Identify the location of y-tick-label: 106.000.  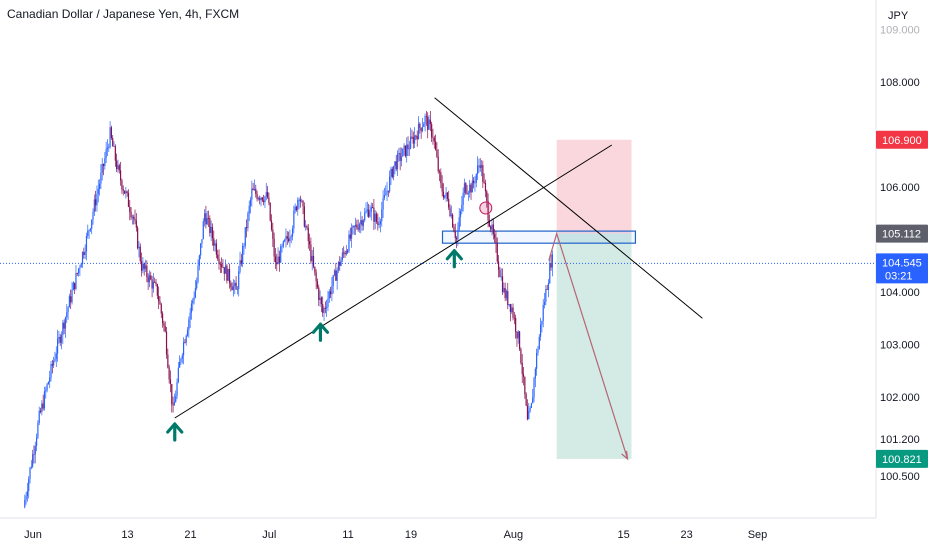
(900, 188).